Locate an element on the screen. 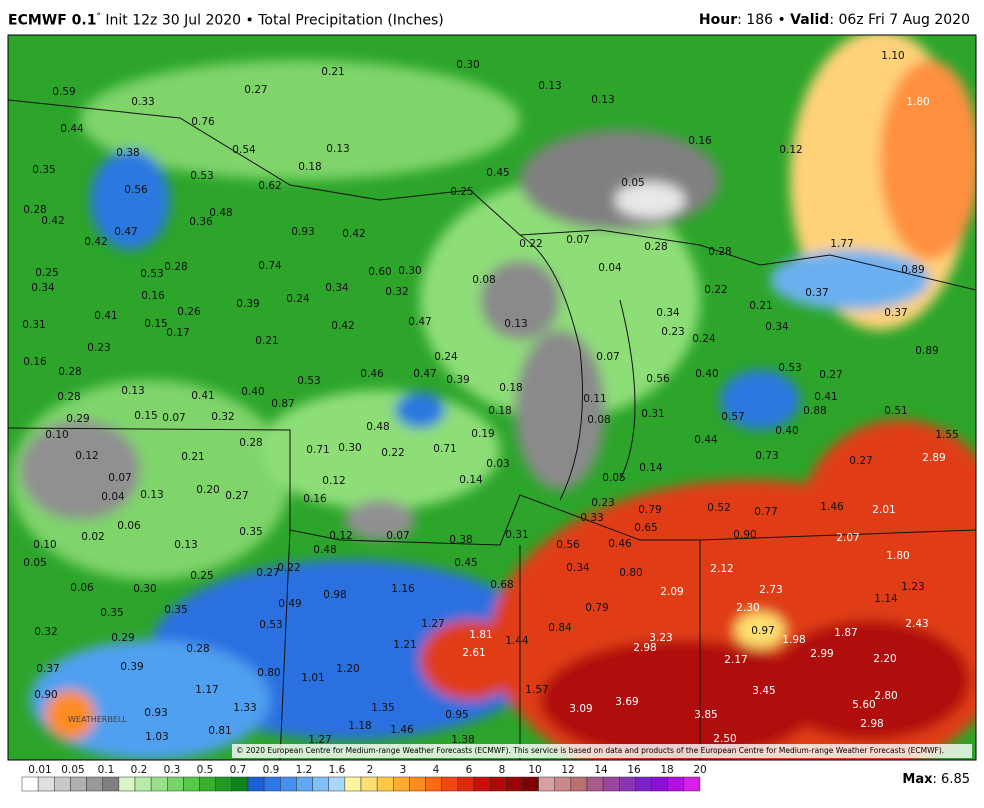 The width and height of the screenshot is (984, 808). max-val: : 6.85 is located at coordinates (951, 779).